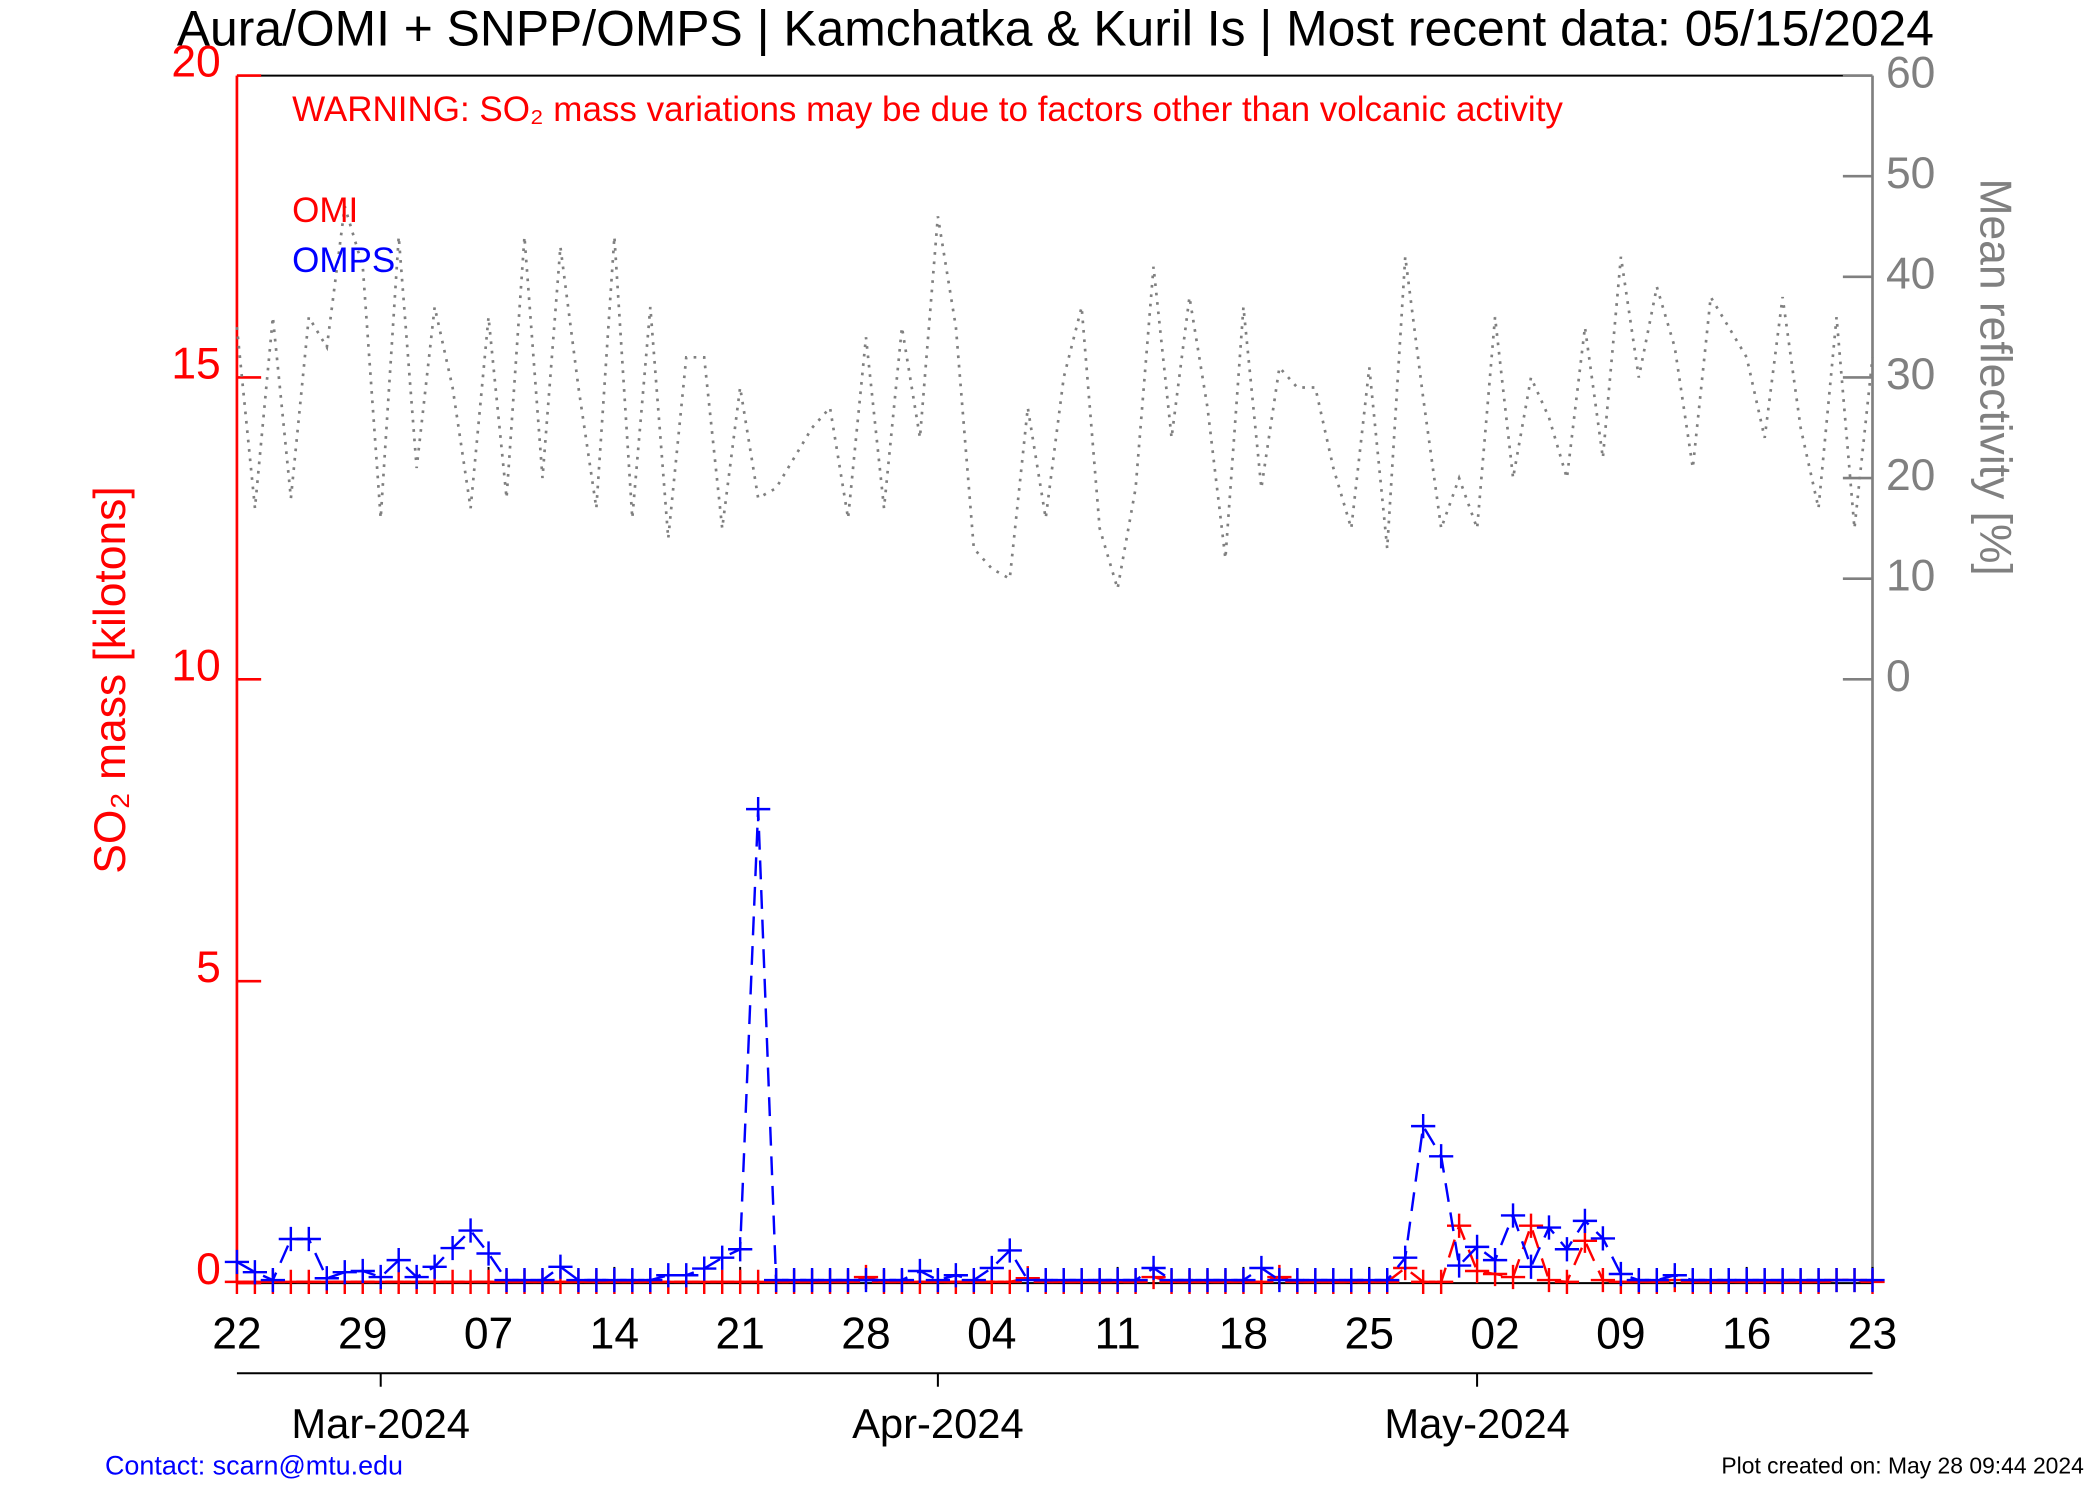 This screenshot has height=1500, width=2100. What do you see at coordinates (1898, 676) in the screenshot?
I see `y2-tick-label: 0` at bounding box center [1898, 676].